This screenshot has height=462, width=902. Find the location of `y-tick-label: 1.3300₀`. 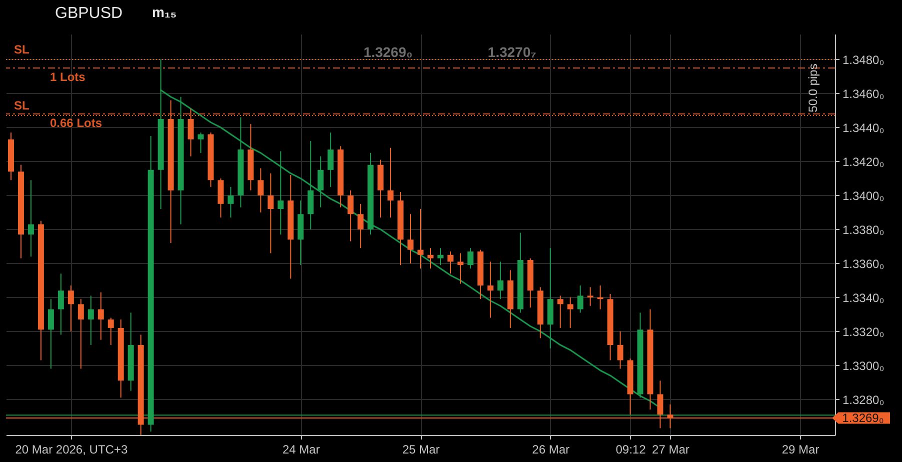

y-tick-label: 1.3300₀ is located at coordinates (863, 365).